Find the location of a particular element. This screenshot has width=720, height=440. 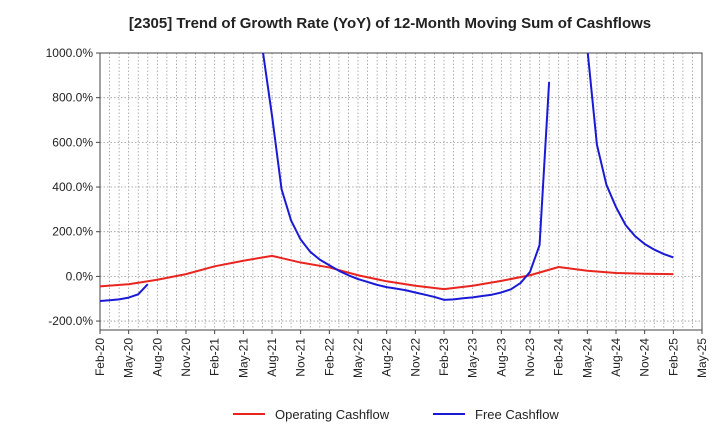

y-tick-label: 400.0% is located at coordinates (72, 187).